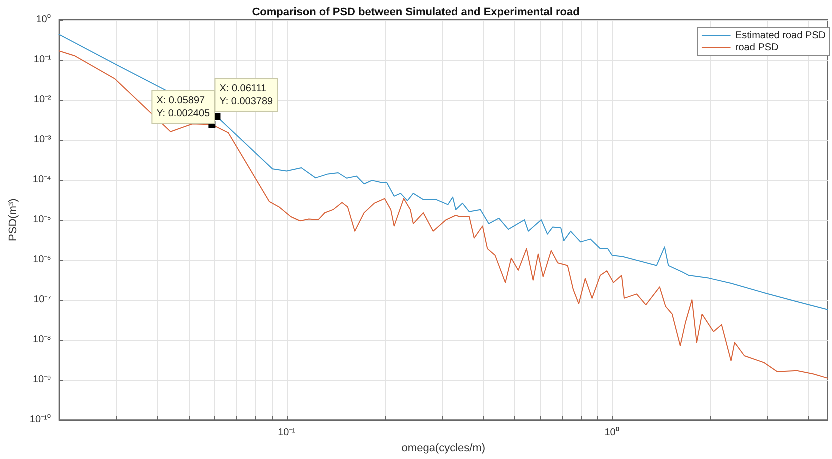 This screenshot has height=459, width=832. Describe the element at coordinates (757, 48) in the screenshot. I see `legend-label: road PSD` at that location.